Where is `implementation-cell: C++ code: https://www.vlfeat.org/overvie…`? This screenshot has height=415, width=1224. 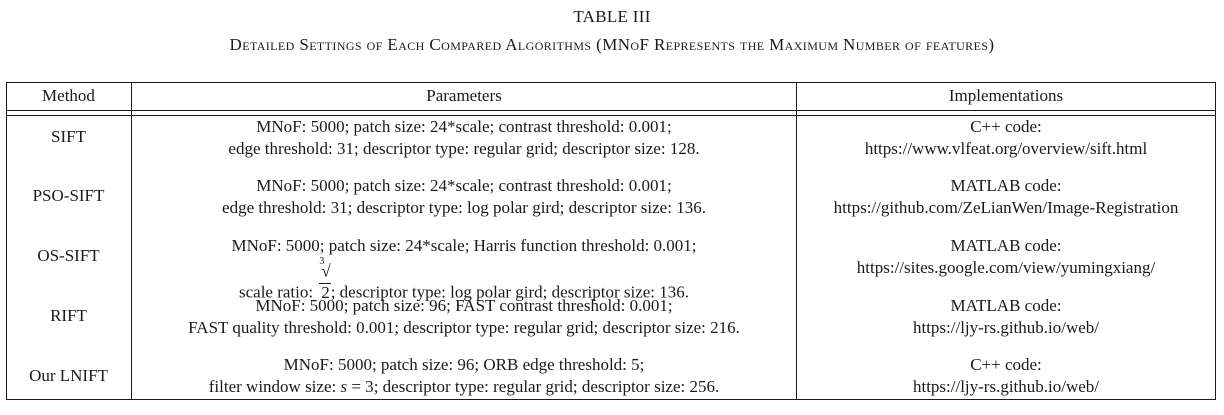
implementation-cell: C++ code: https://www.vlfeat.org/overvie… is located at coordinates (1006, 138).